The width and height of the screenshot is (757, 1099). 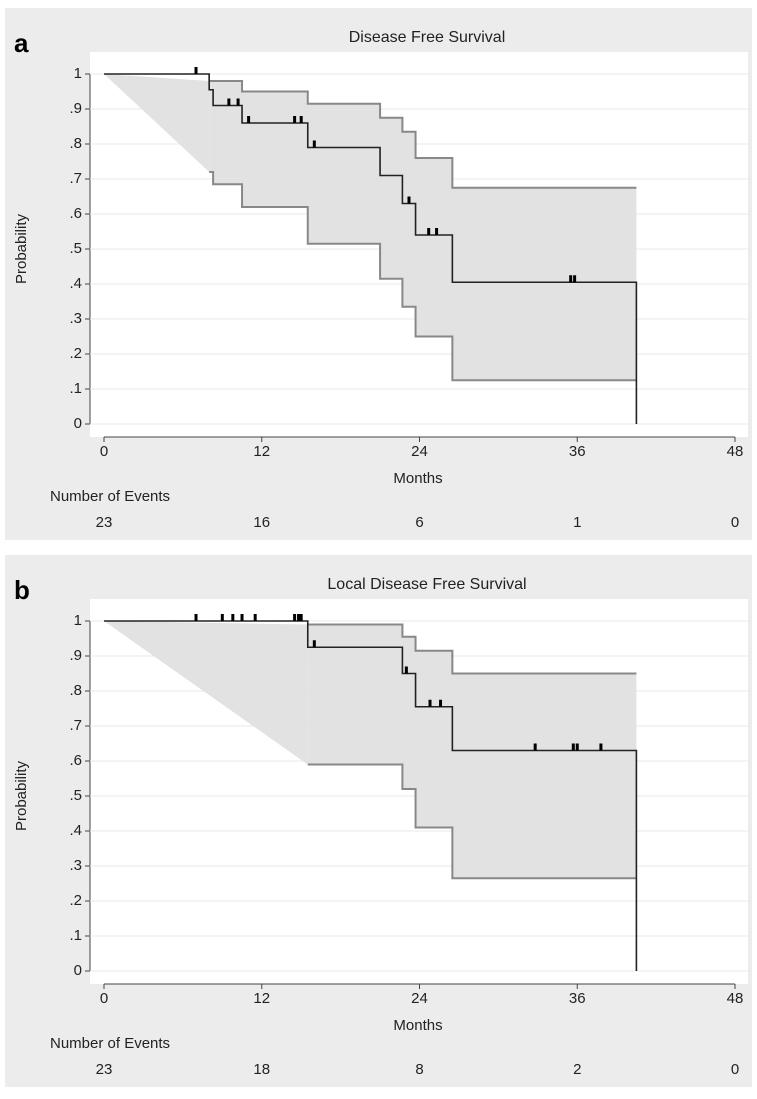 I want to click on panel-label: b, so click(x=22, y=590).